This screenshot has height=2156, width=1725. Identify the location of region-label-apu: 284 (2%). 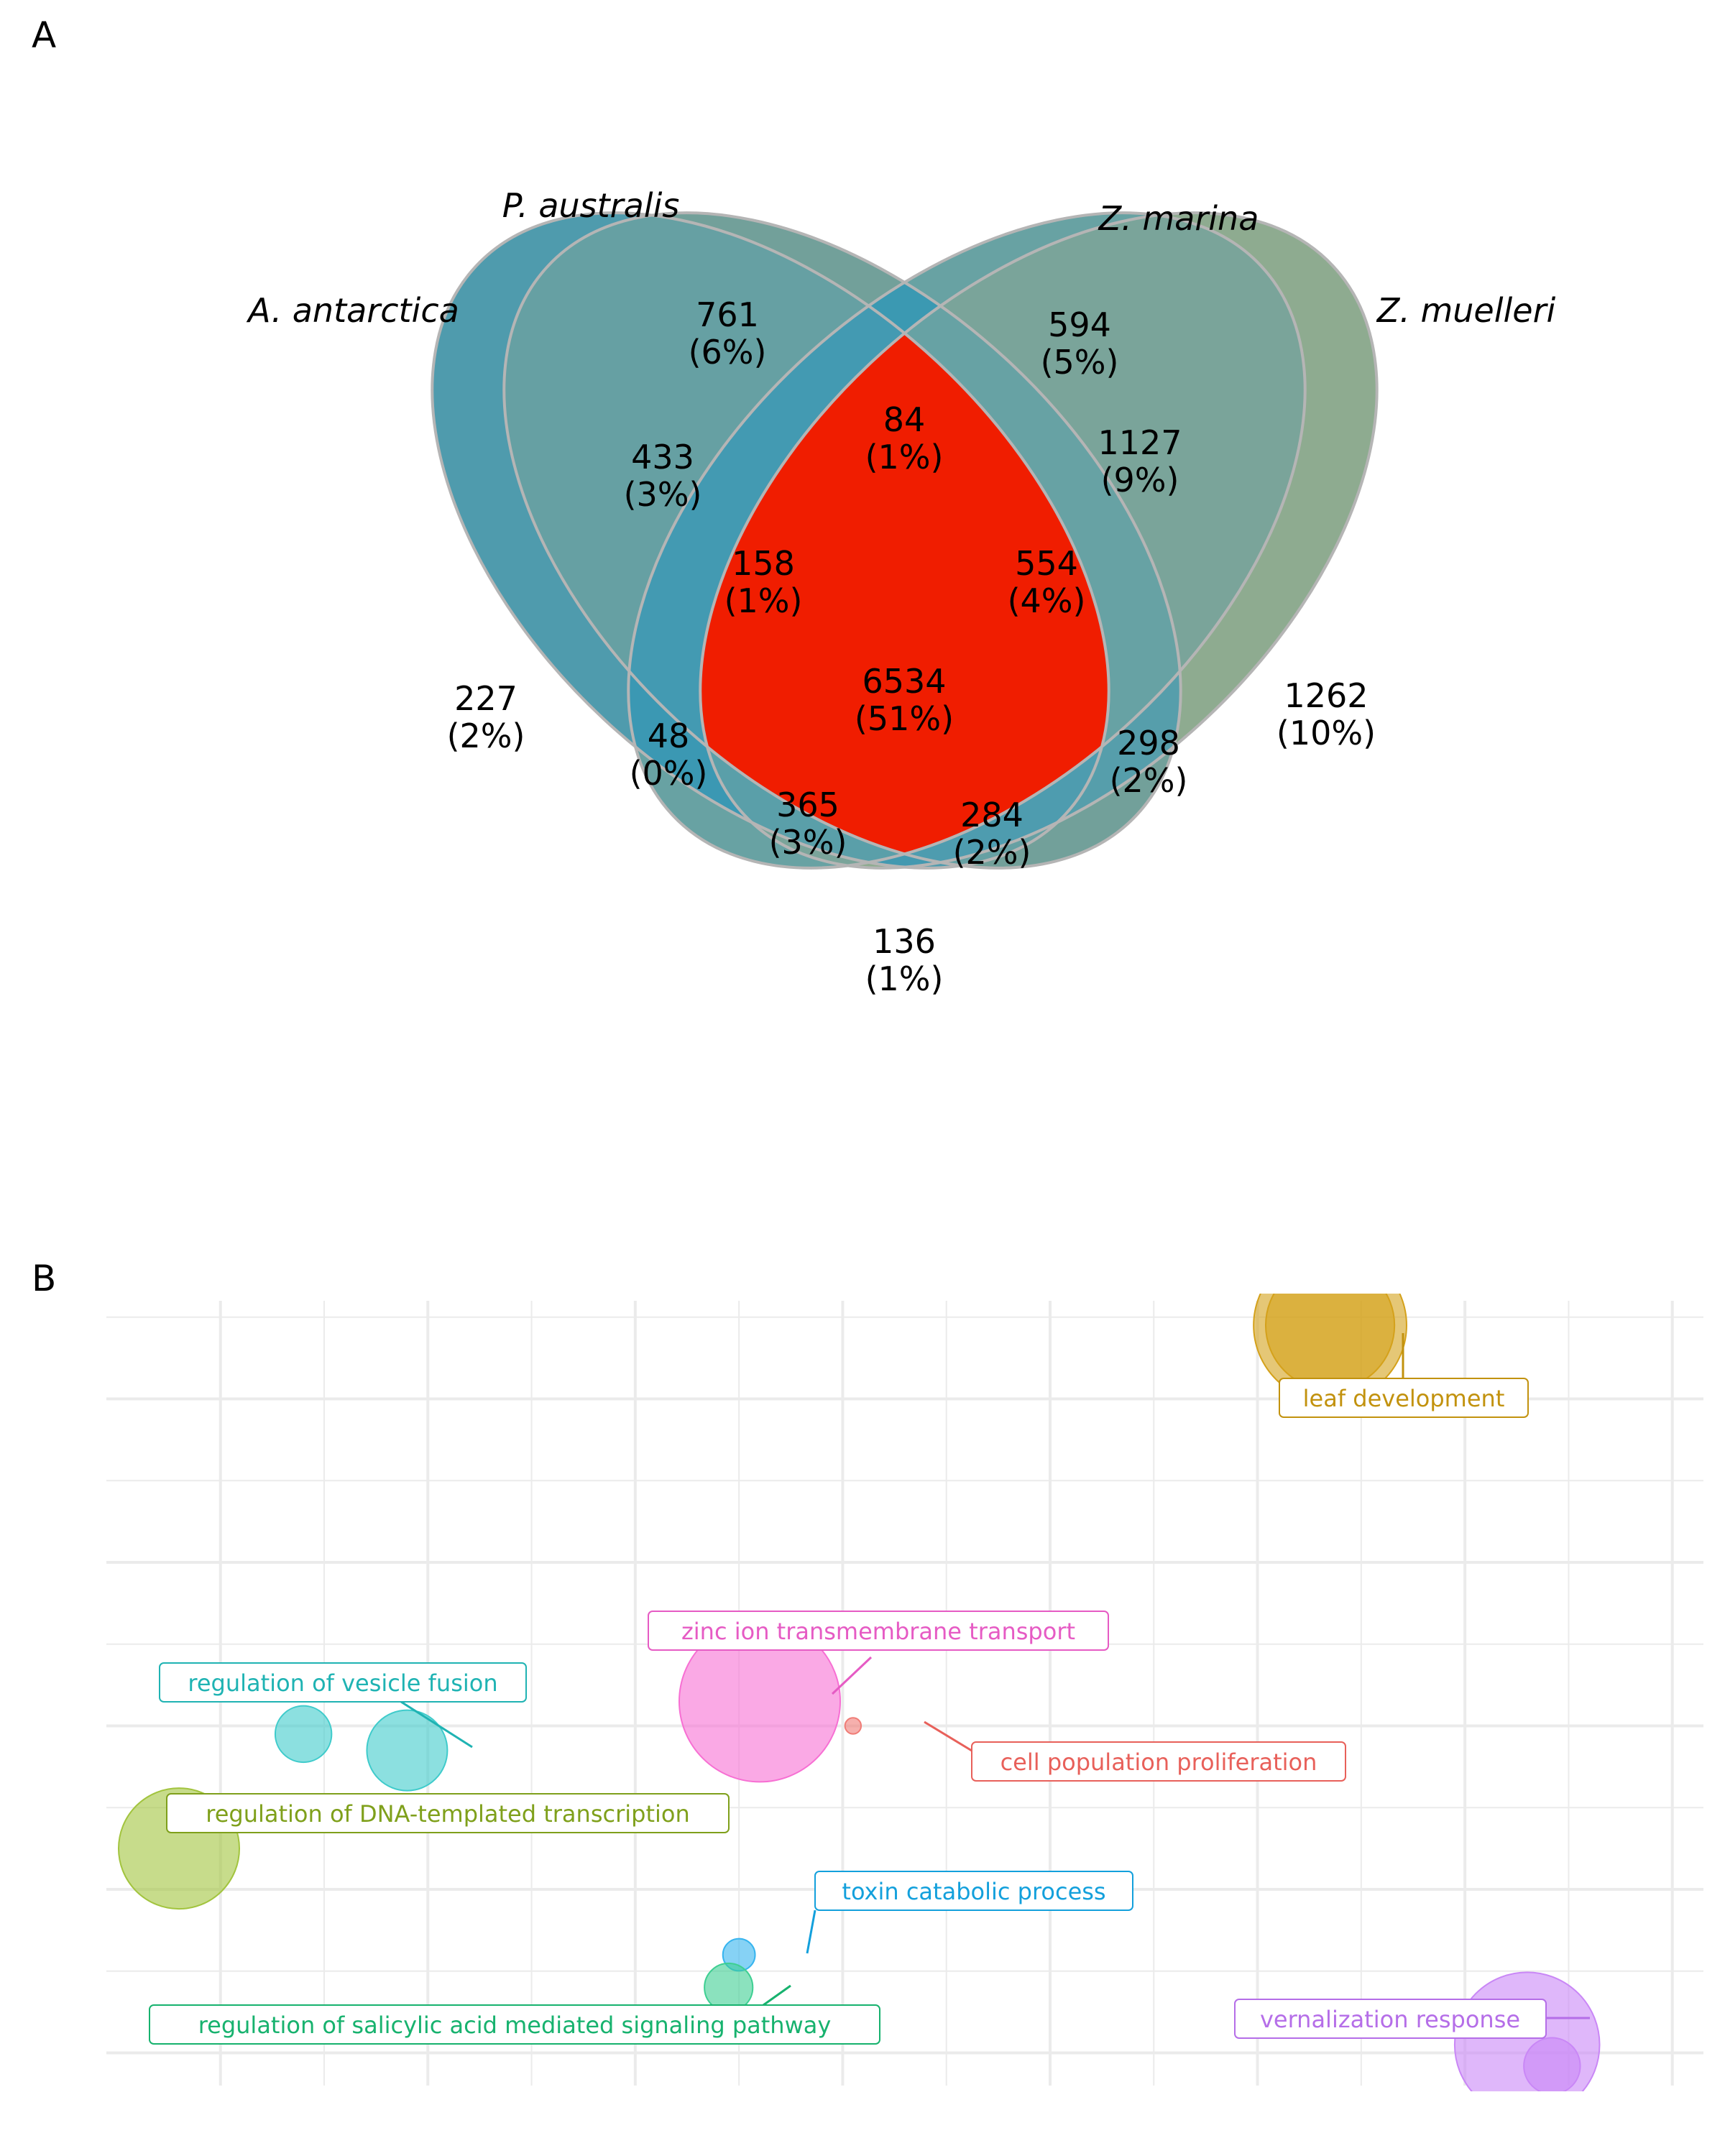
(992, 834).